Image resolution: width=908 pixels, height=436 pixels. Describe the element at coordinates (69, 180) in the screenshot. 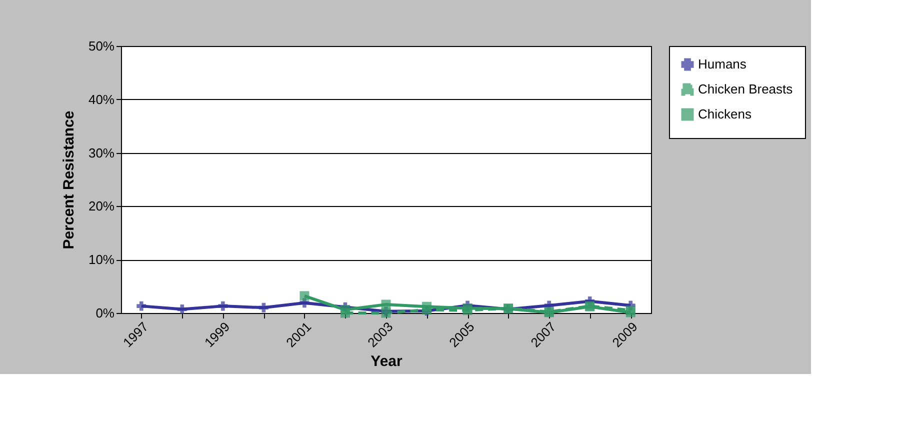

I see `y-axis-title: Percent Resistance` at that location.